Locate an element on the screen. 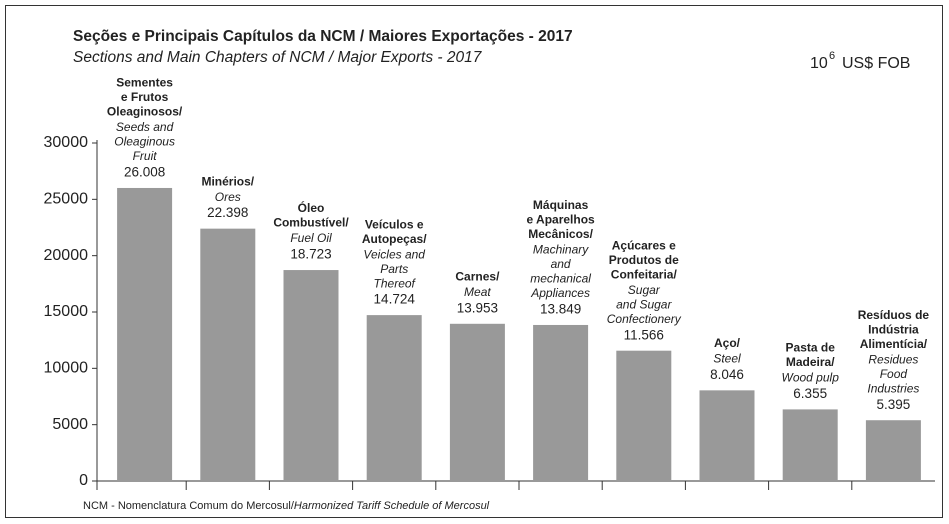 Image resolution: width=949 pixels, height=524 pixels. category-label-en: Industries is located at coordinates (893, 388).